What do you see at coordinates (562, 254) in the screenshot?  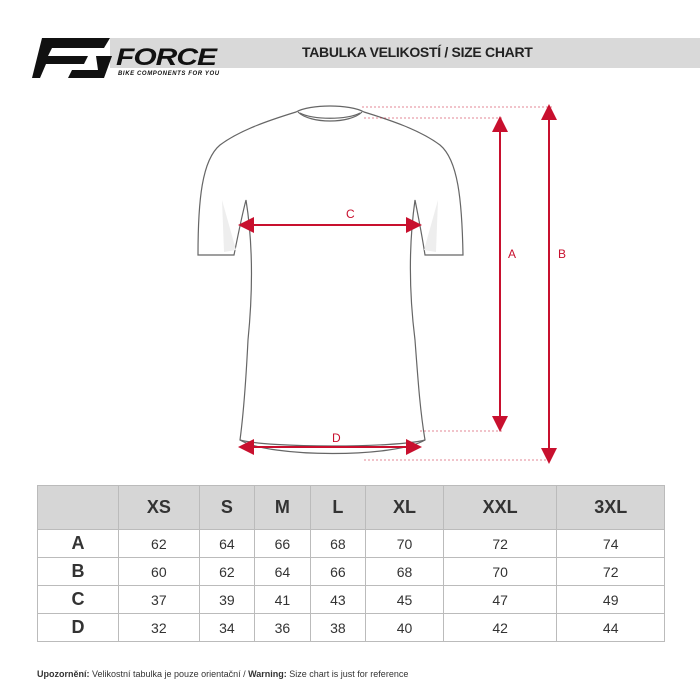 I see `label-b: B` at bounding box center [562, 254].